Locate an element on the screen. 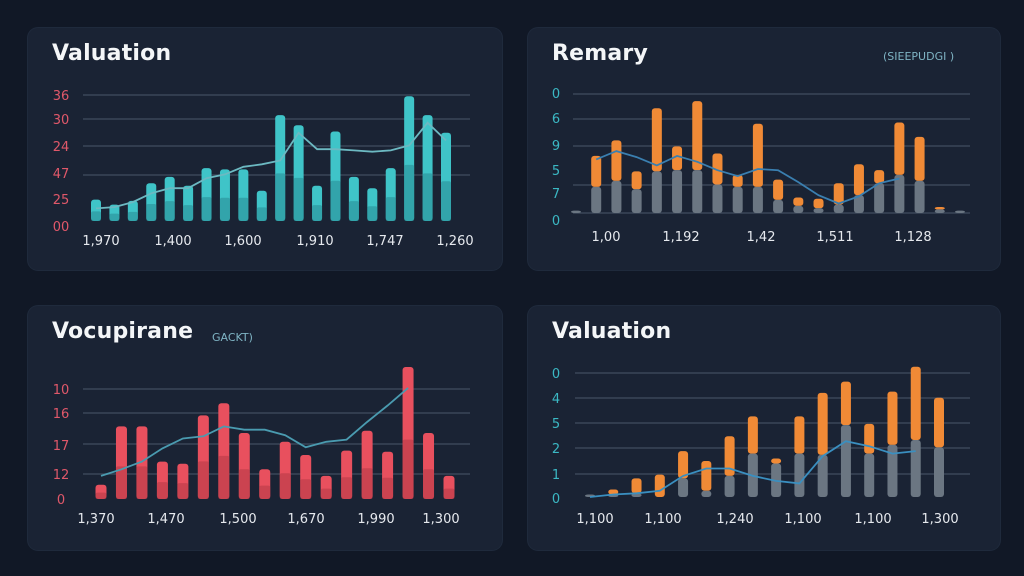 This screenshot has height=576, width=1024. x-tick-label: 1,42 is located at coordinates (761, 237).